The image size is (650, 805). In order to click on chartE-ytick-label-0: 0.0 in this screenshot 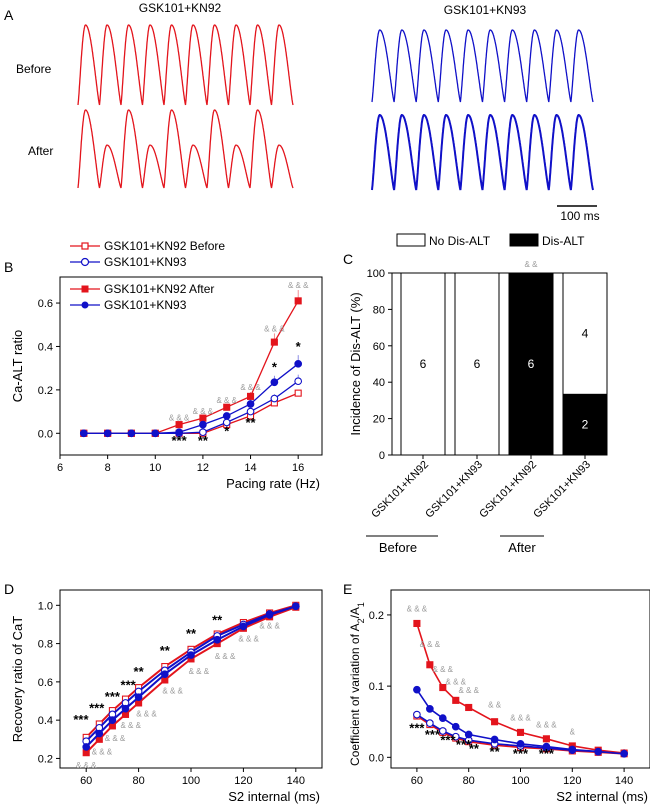, I will do `click(376, 758)`.